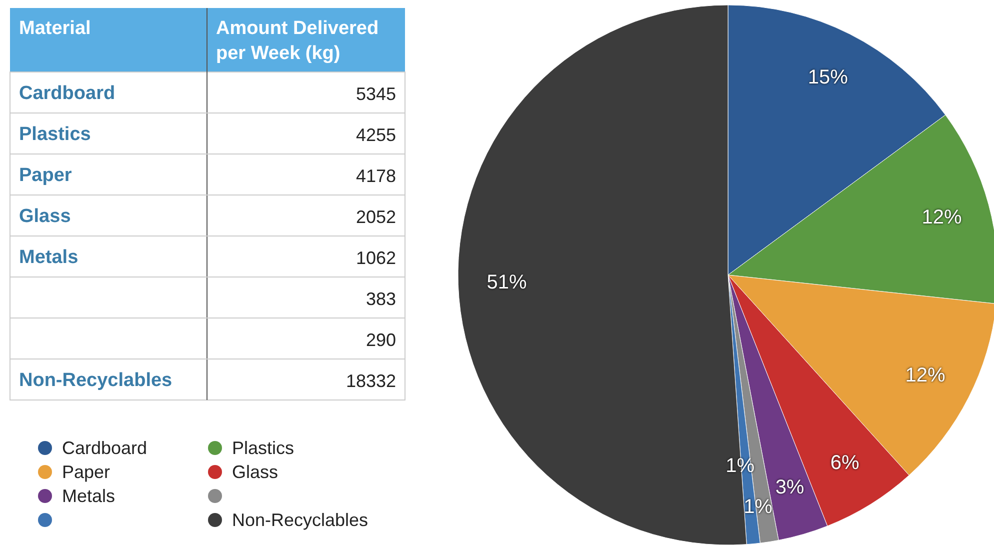 The width and height of the screenshot is (994, 550). What do you see at coordinates (376, 135) in the screenshot?
I see `data-label: 4255` at bounding box center [376, 135].